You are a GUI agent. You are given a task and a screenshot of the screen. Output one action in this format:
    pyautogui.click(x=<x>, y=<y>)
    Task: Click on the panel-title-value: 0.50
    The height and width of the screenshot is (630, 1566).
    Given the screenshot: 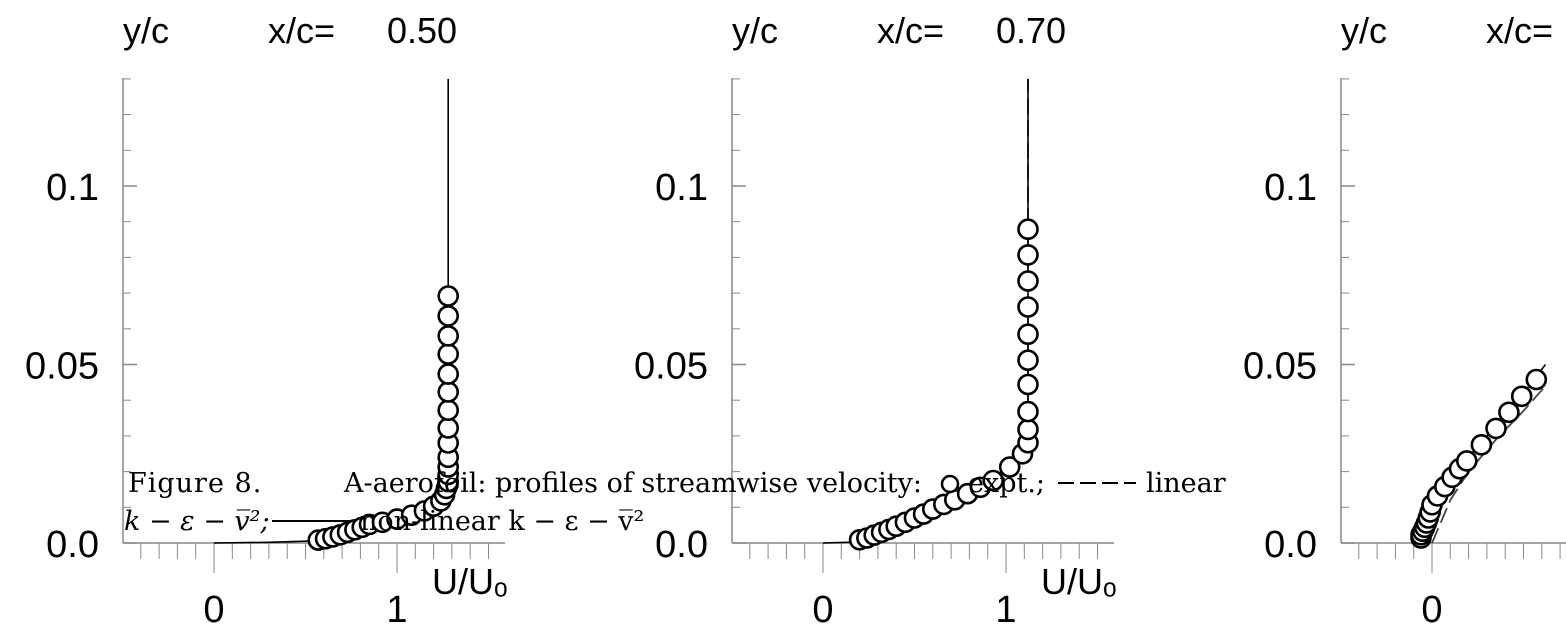 What is the action you would take?
    pyautogui.click(x=422, y=30)
    